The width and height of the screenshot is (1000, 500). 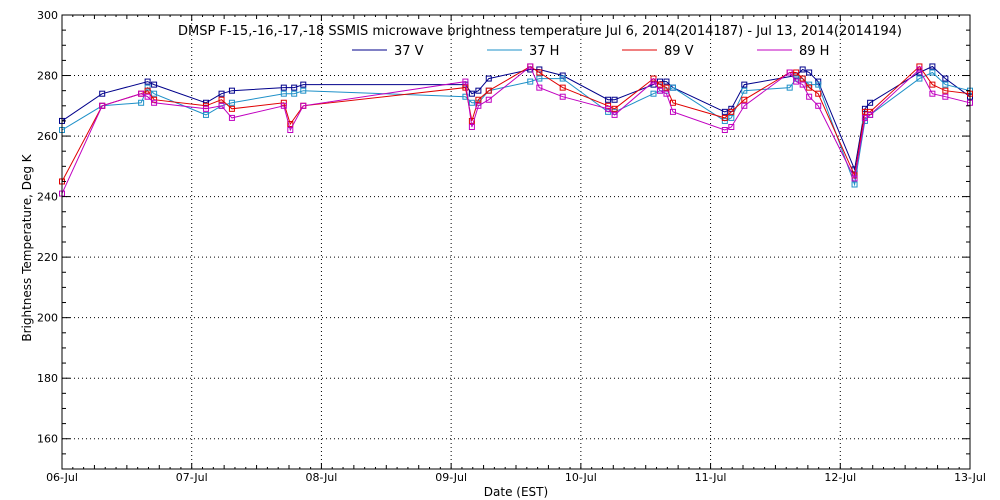 What do you see at coordinates (47, 439) in the screenshot?
I see `y-tick-label: 160` at bounding box center [47, 439].